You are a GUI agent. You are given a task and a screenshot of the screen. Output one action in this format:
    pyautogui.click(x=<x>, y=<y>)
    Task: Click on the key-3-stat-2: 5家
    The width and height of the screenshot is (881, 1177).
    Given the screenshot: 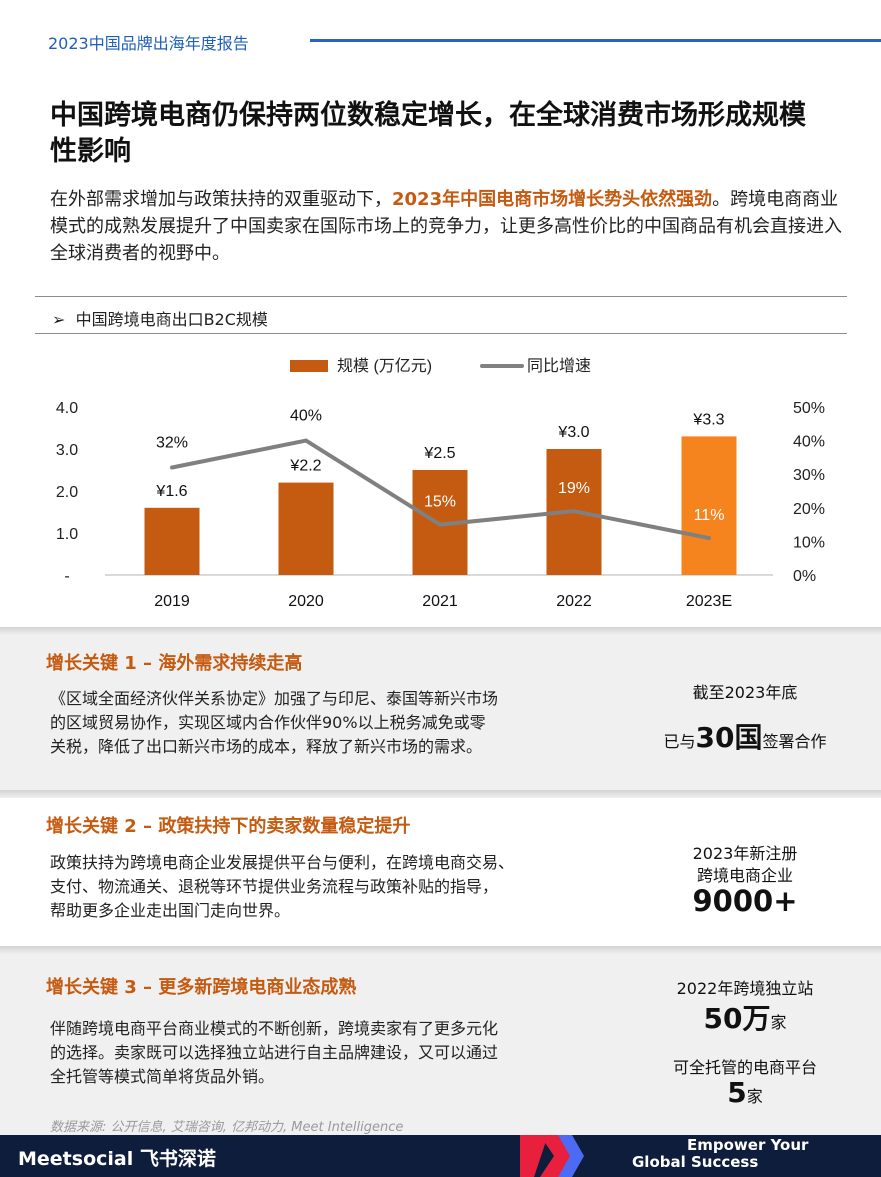 What is the action you would take?
    pyautogui.click(x=745, y=1092)
    